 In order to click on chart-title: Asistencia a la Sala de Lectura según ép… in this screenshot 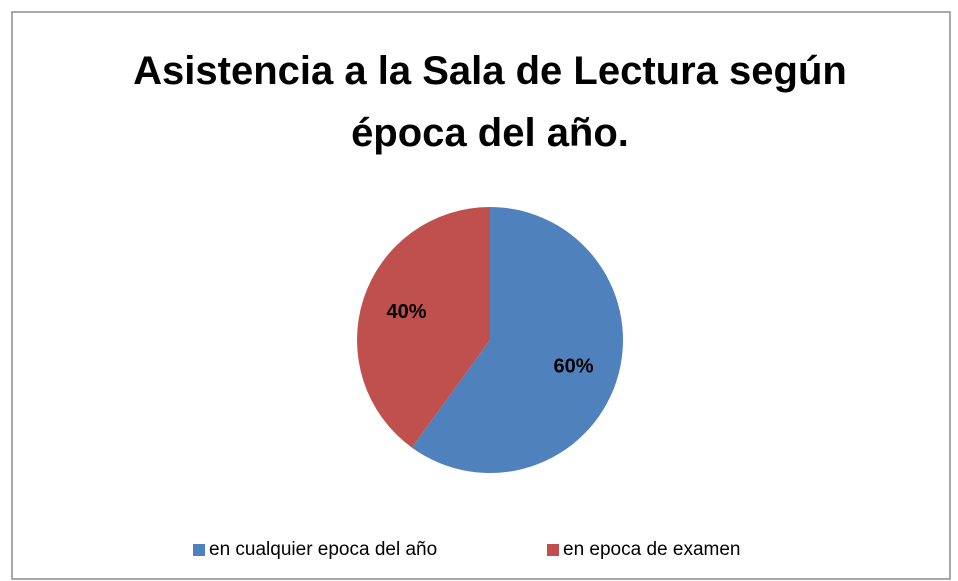, I will do `click(490, 102)`.